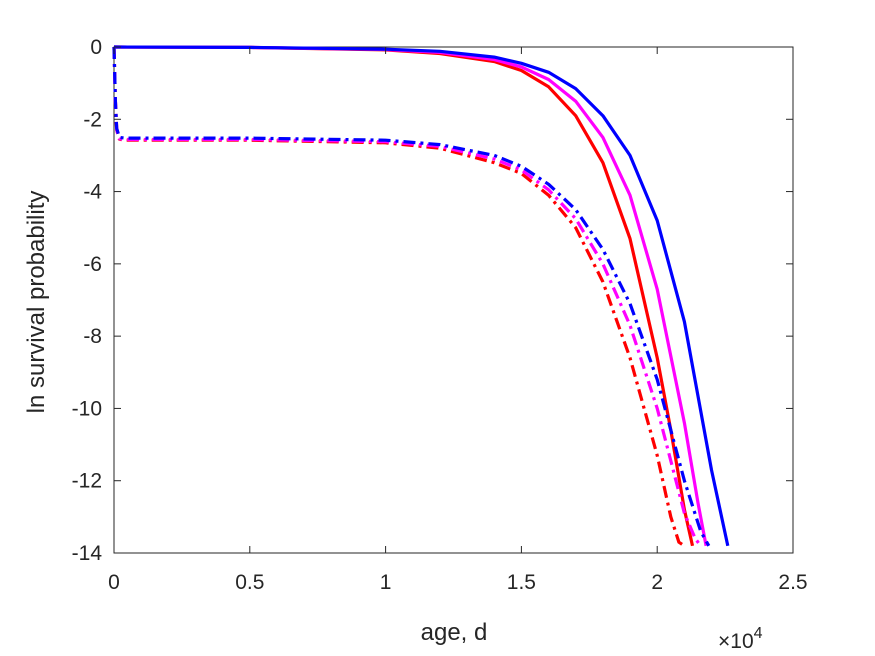 Image resolution: width=875 pixels, height=656 pixels. I want to click on y-tick-label: -6, so click(92, 264).